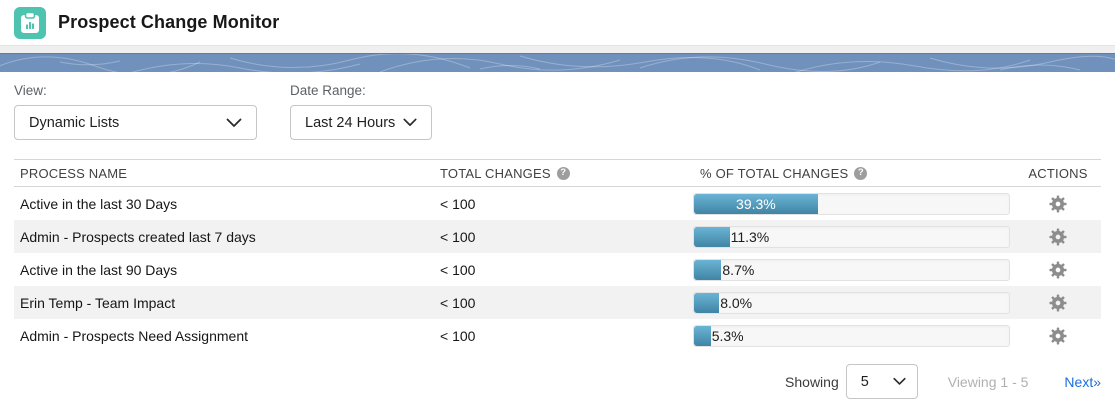 Image resolution: width=1115 pixels, height=406 pixels. I want to click on percent-bar: 11.3%, so click(851, 236).